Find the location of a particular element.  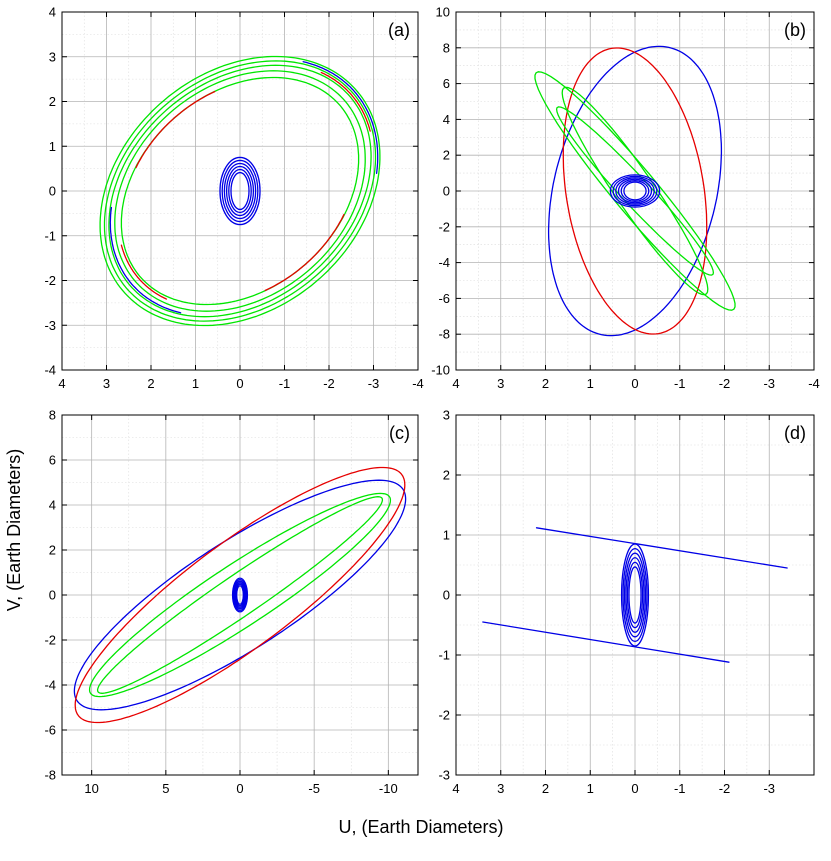

panel-a-y-tick-label: -2 is located at coordinates (50, 280).